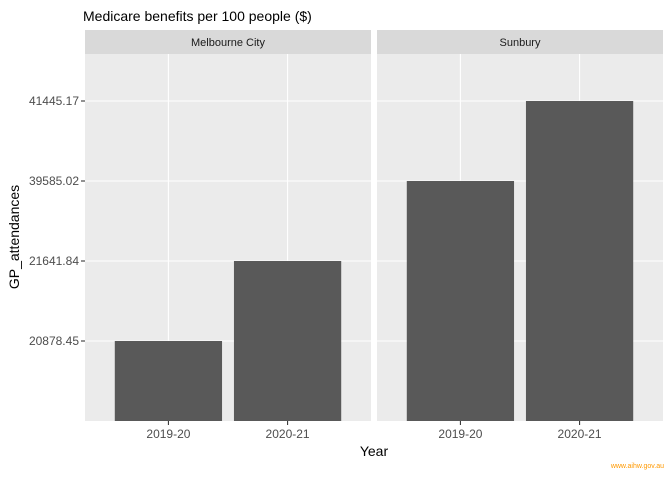 The image size is (672, 480). Describe the element at coordinates (54, 261) in the screenshot. I see `y-tick-label: 21641.84` at that location.